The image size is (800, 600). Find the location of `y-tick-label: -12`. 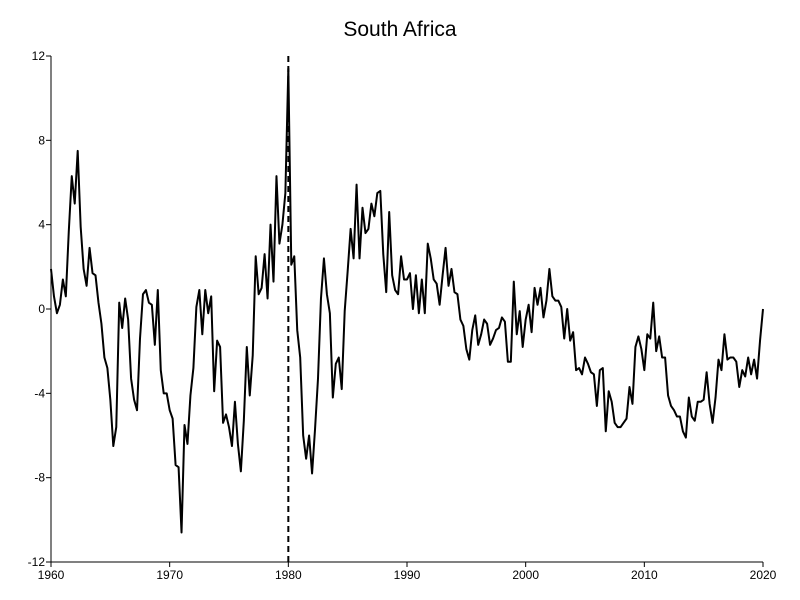

y-tick-label: -12 is located at coordinates (37, 562).